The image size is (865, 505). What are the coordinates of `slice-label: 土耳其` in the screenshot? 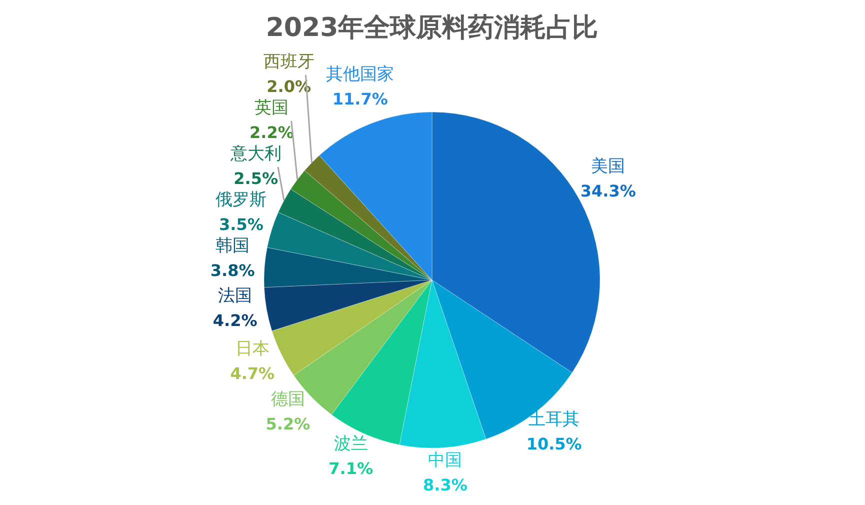 It's located at (554, 419).